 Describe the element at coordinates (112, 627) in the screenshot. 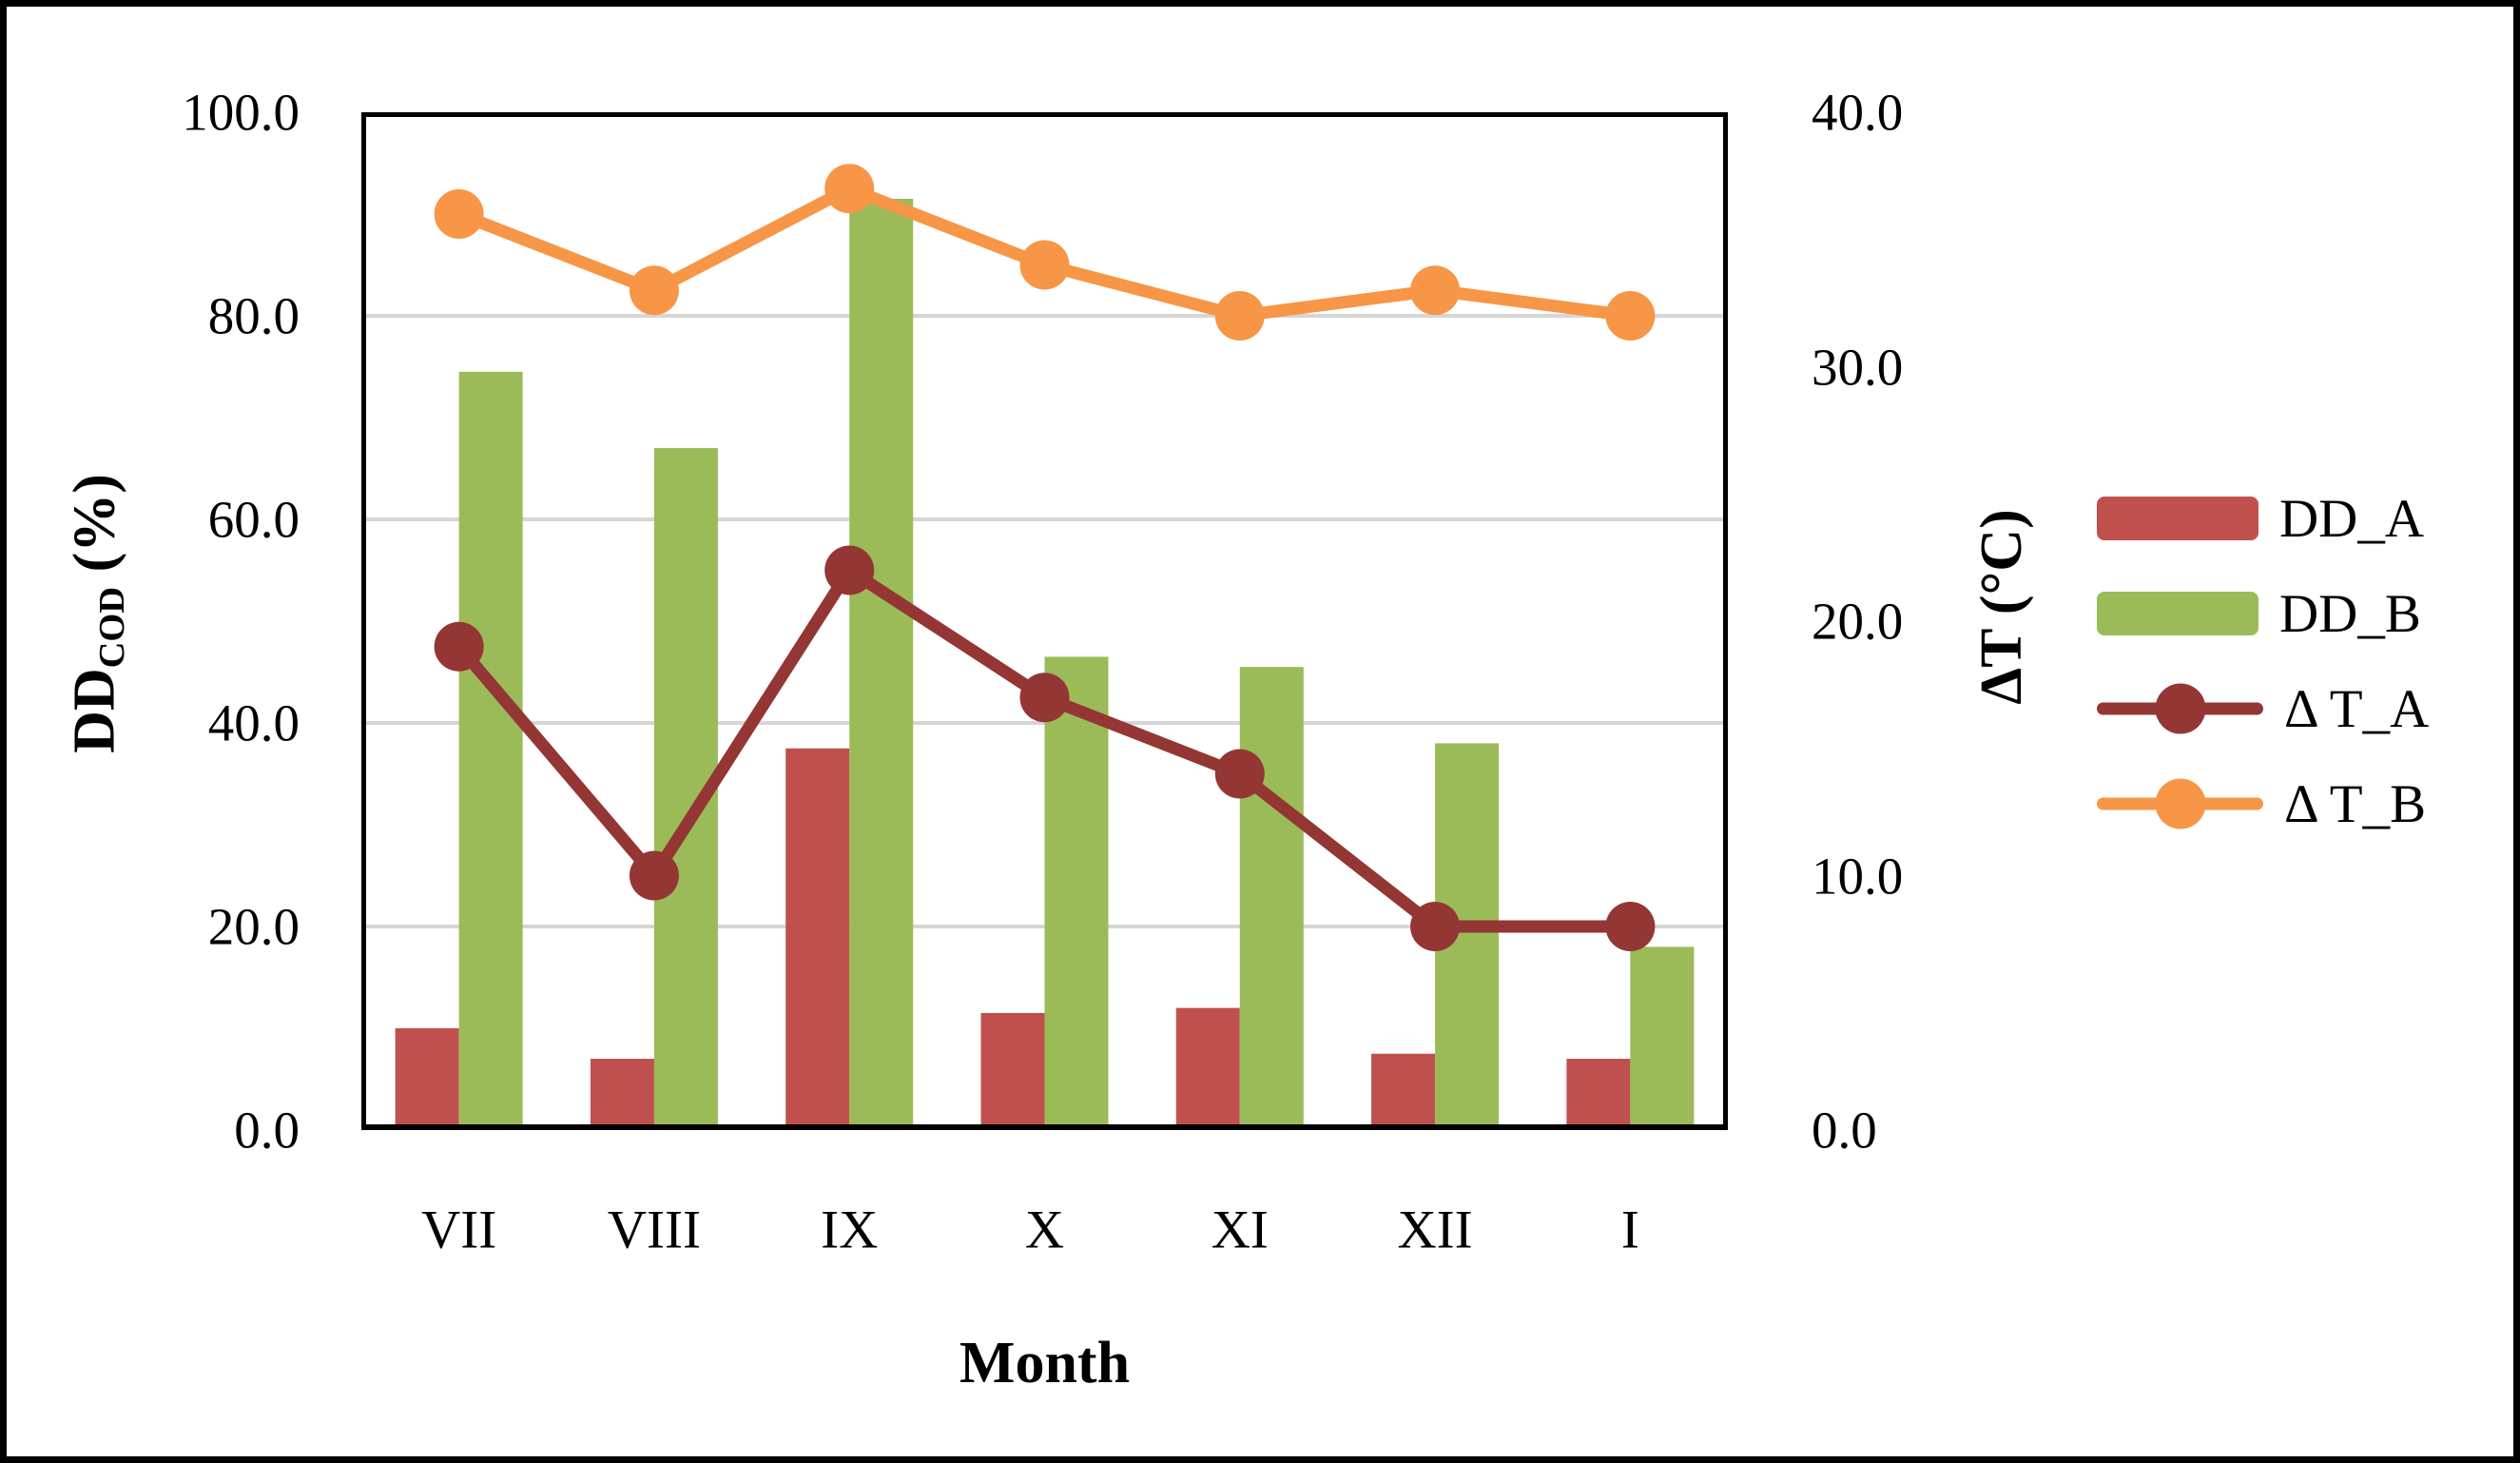

I see `left-axis-title-subscript: COD` at that location.